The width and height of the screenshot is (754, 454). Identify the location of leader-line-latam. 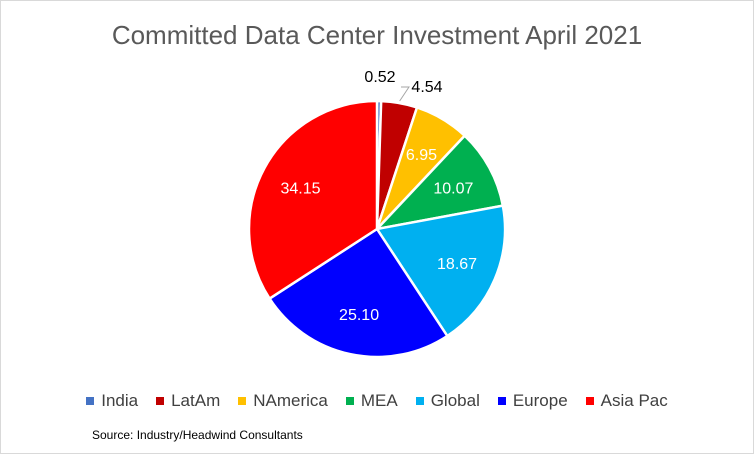
(404, 94).